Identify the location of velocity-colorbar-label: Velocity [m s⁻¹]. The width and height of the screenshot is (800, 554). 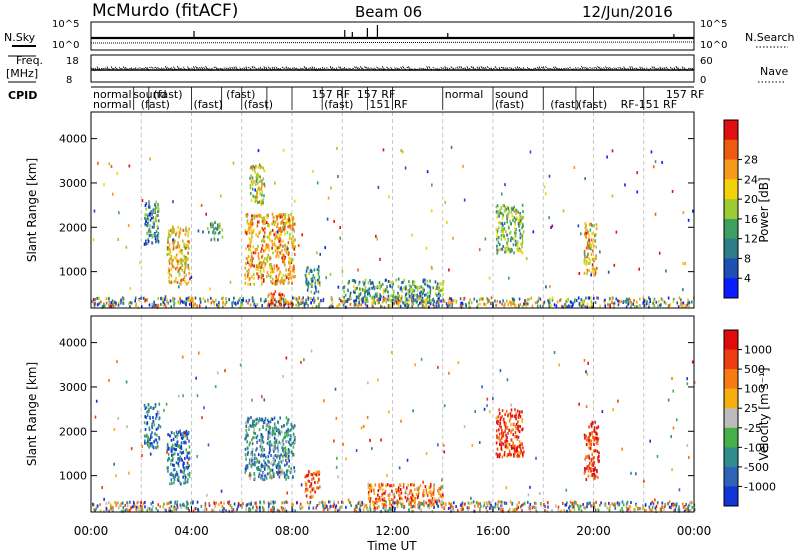
(764, 413).